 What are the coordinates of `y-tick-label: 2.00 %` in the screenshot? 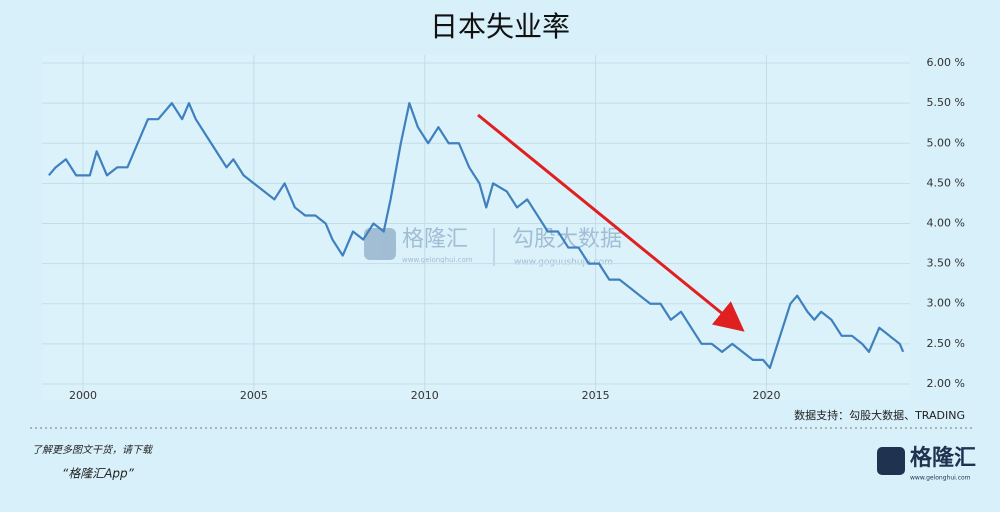 It's located at (946, 383).